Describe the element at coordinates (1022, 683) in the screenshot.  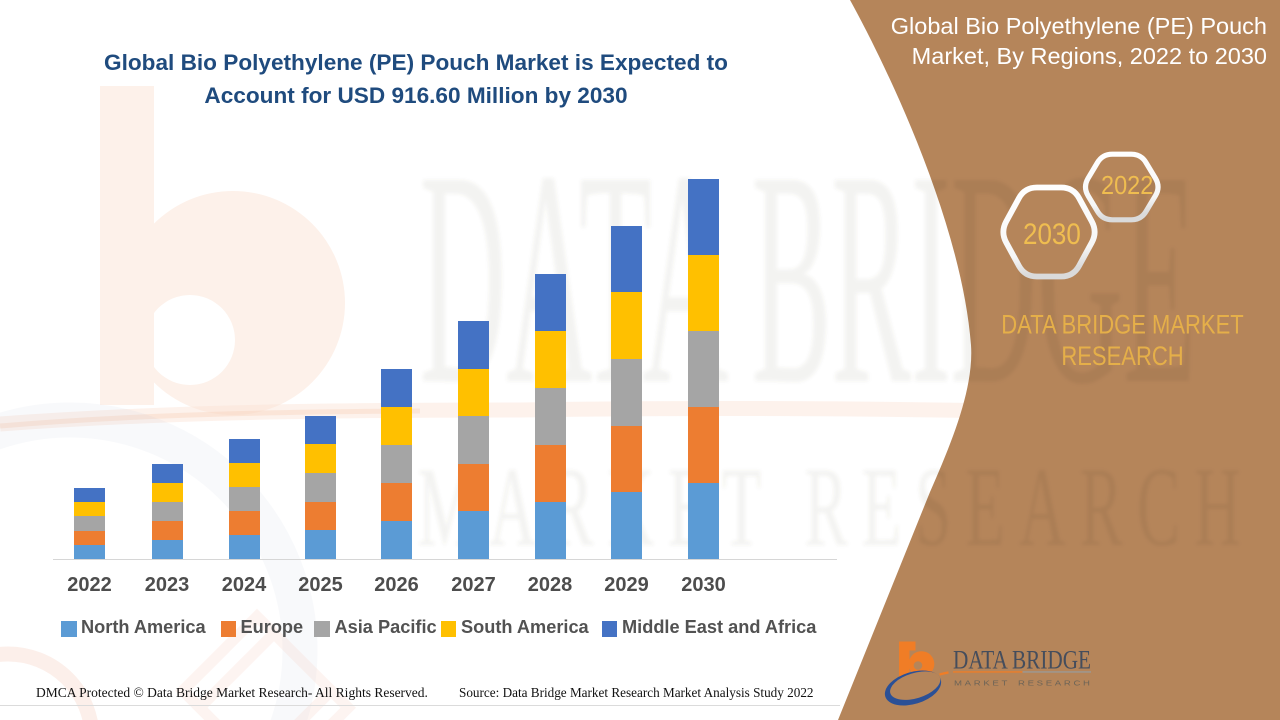
I see `svg-text: M A R K E T R E S E A R C H` at that location.